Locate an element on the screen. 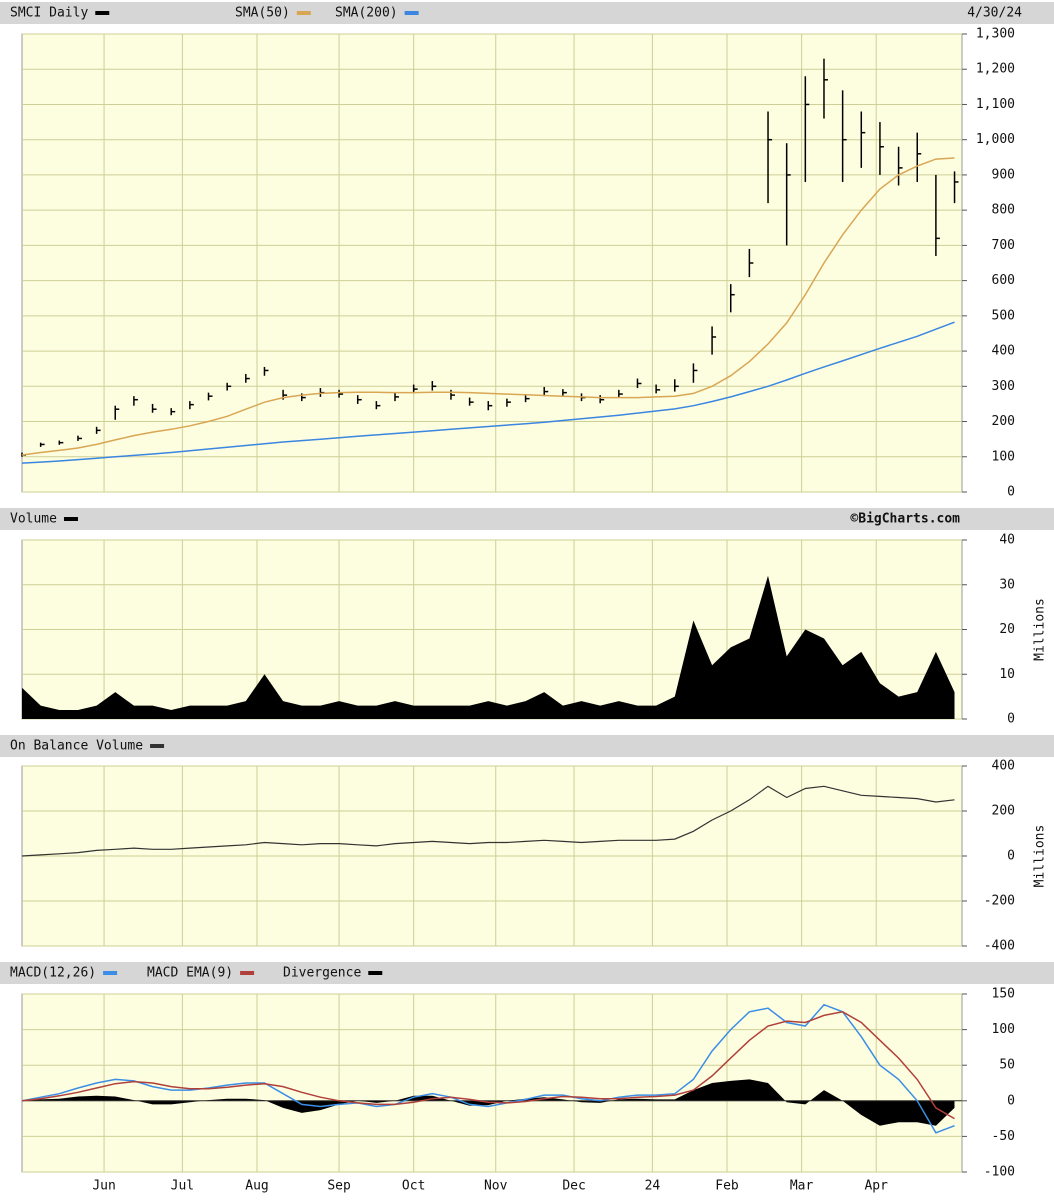 This screenshot has width=1054, height=1200. y-tick-label: -100 is located at coordinates (999, 1172).